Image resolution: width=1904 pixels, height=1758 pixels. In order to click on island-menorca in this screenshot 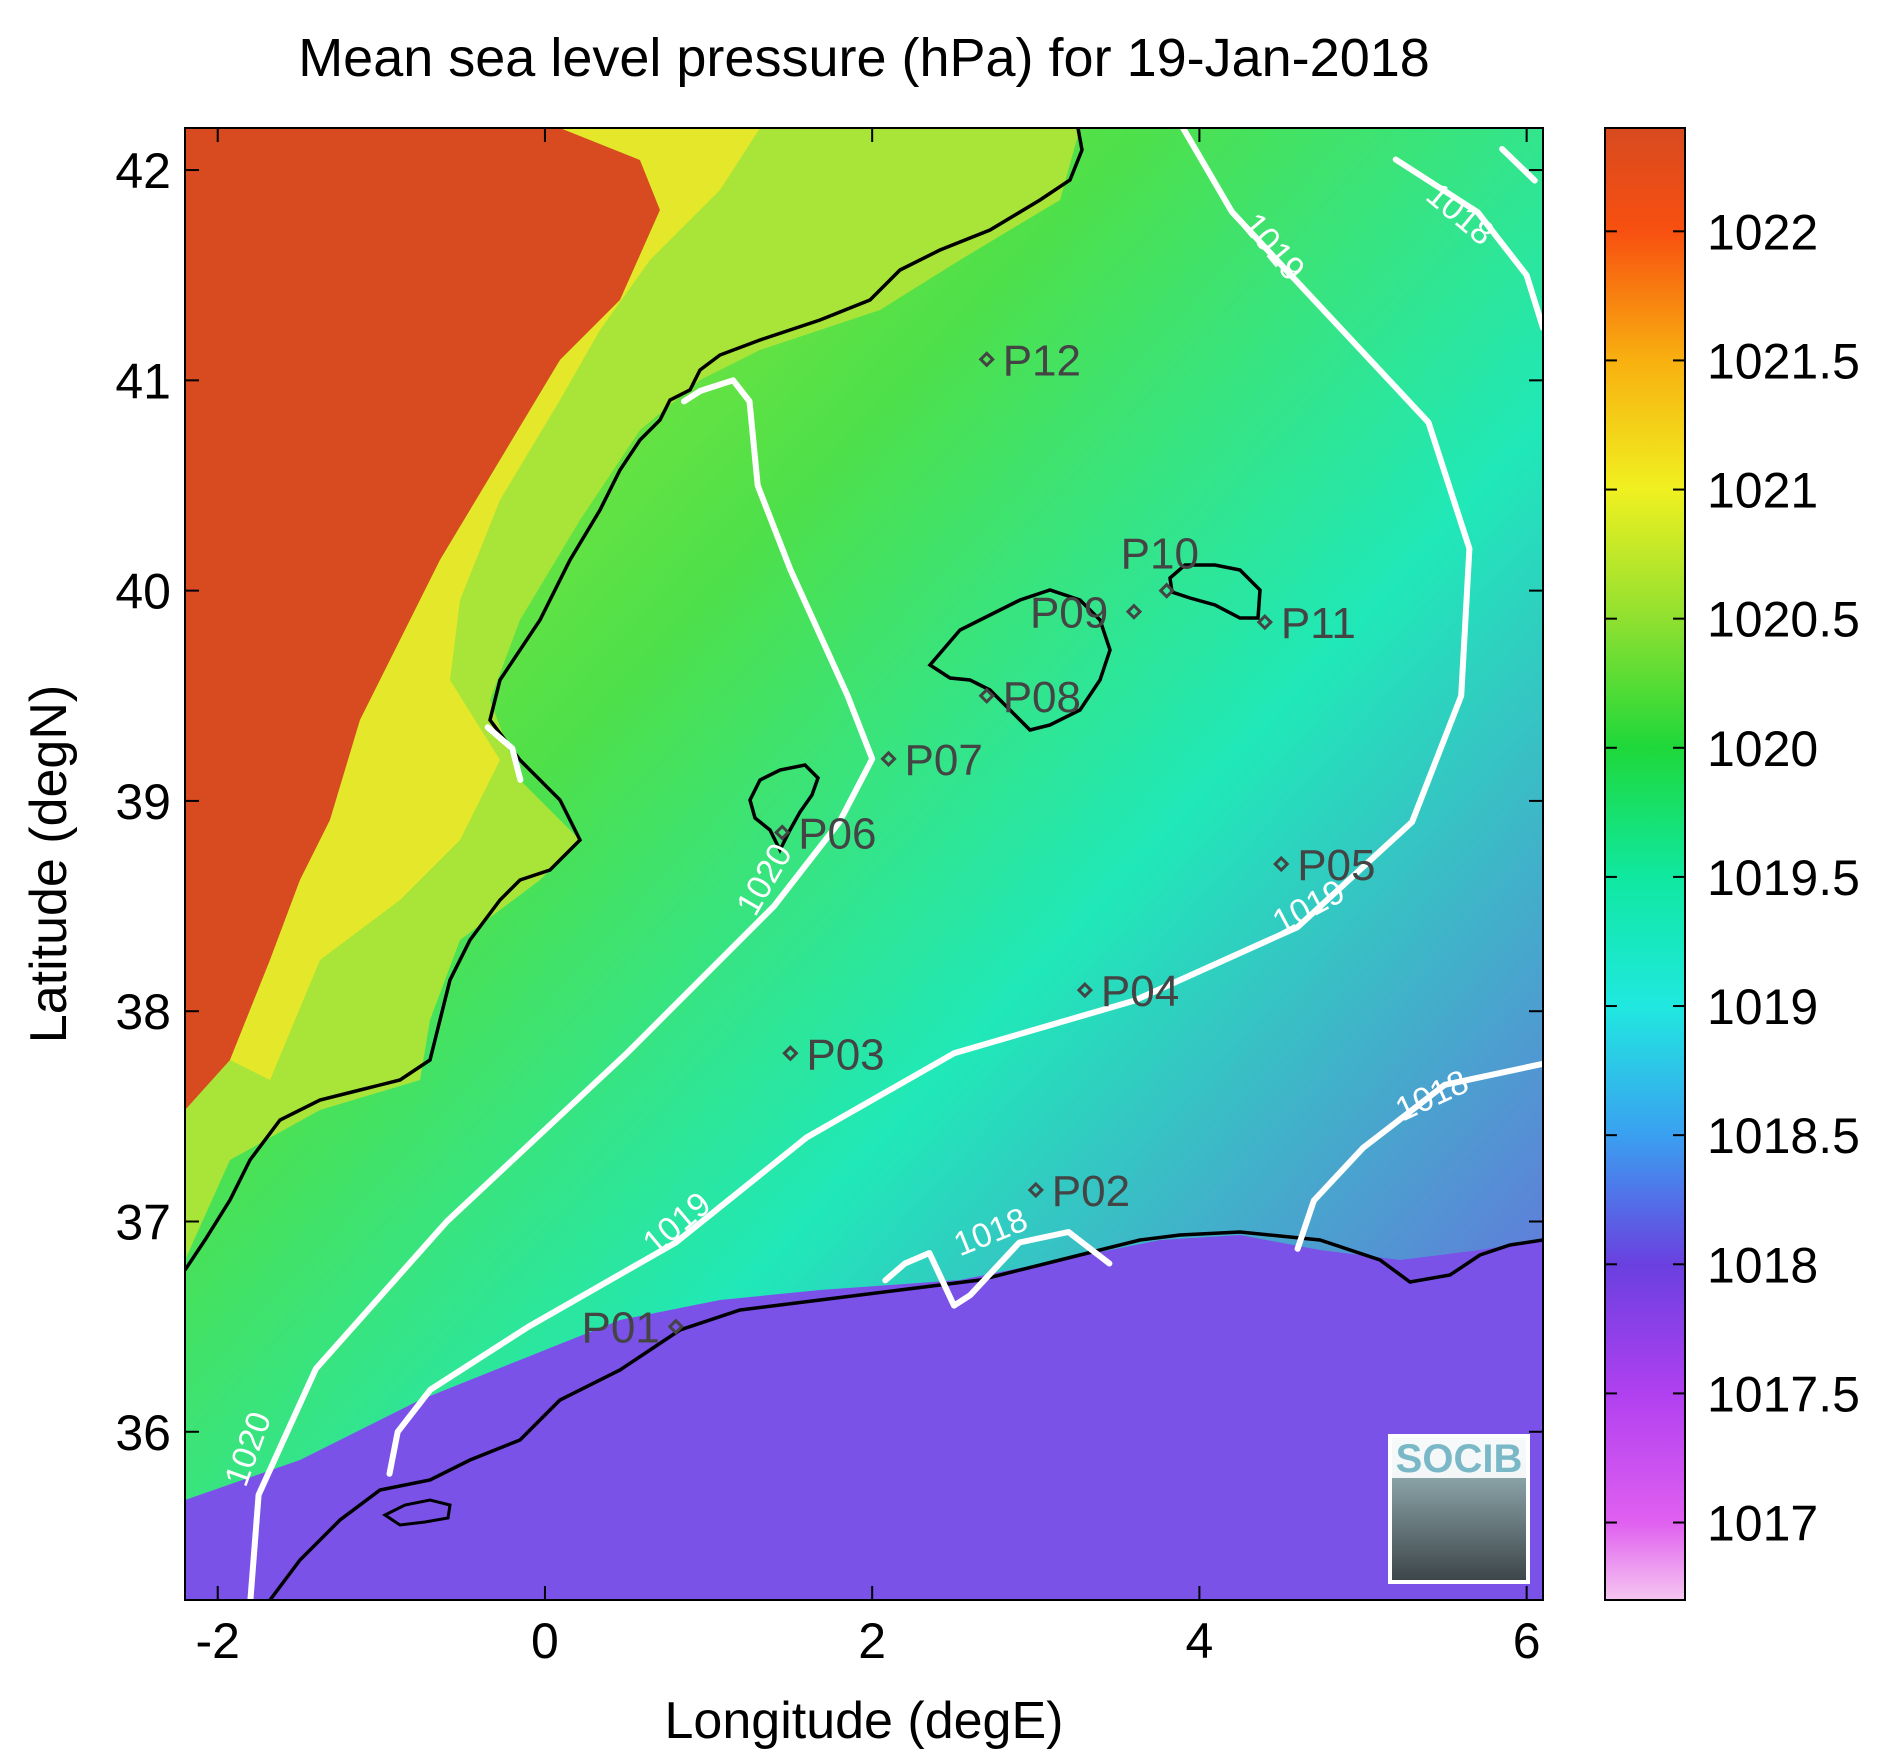, I will do `click(1215, 591)`.